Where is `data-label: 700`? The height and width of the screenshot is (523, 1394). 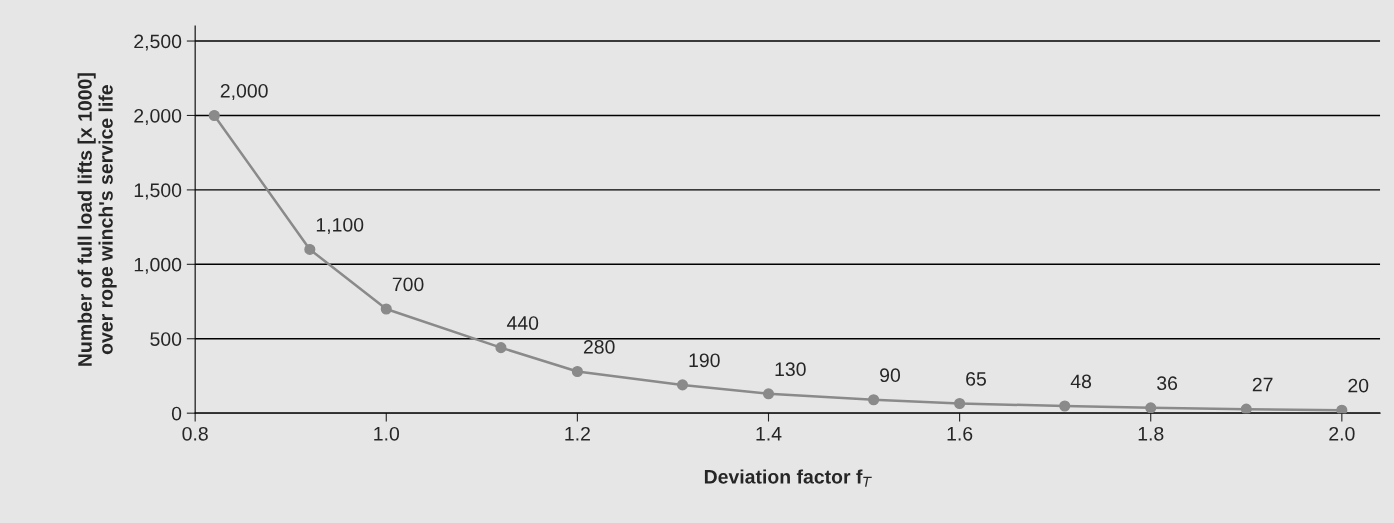
data-label: 700 is located at coordinates (408, 284).